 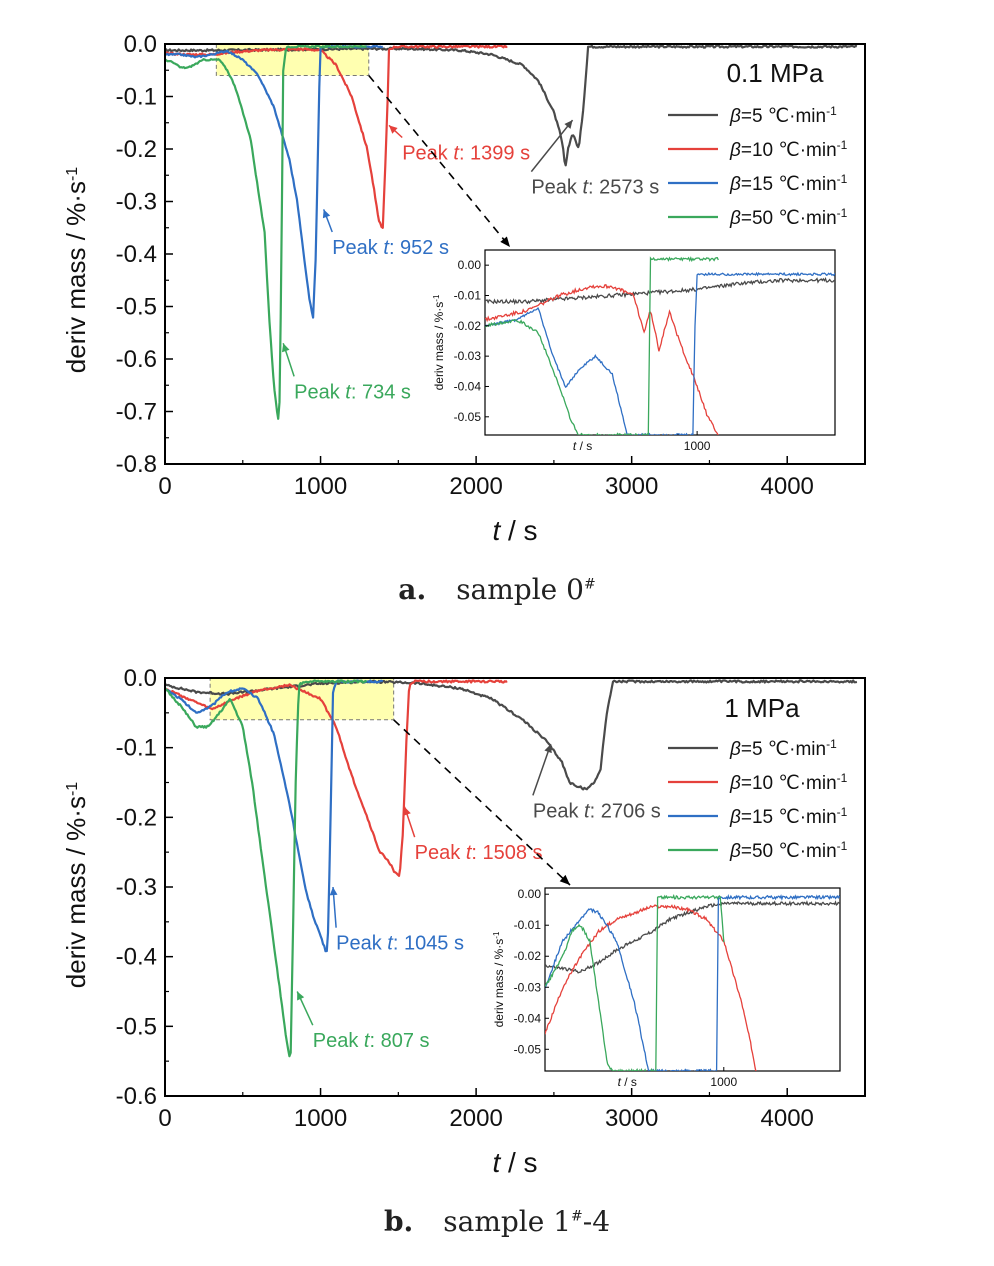 I want to click on caption-b-letter: b., so click(x=398, y=1221).